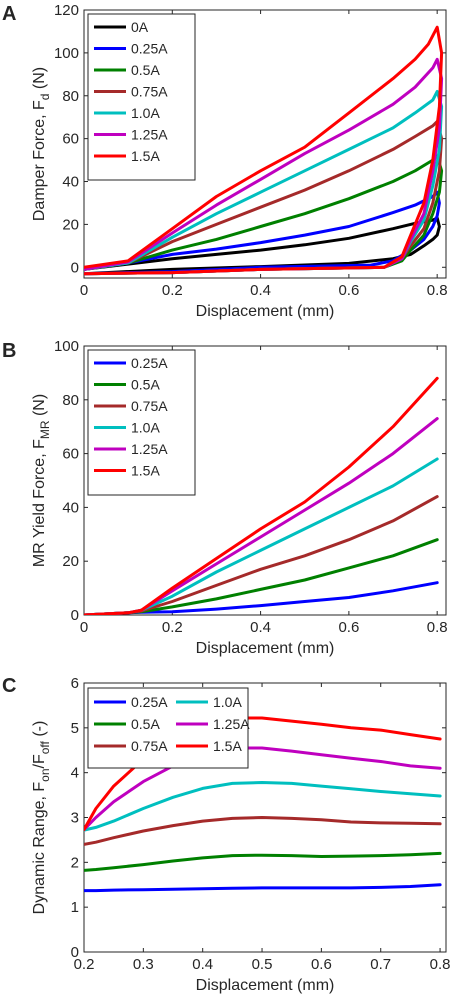 The height and width of the screenshot is (1005, 457). I want to click on y-axis-label-main: Damper Force, F, so click(39, 160).